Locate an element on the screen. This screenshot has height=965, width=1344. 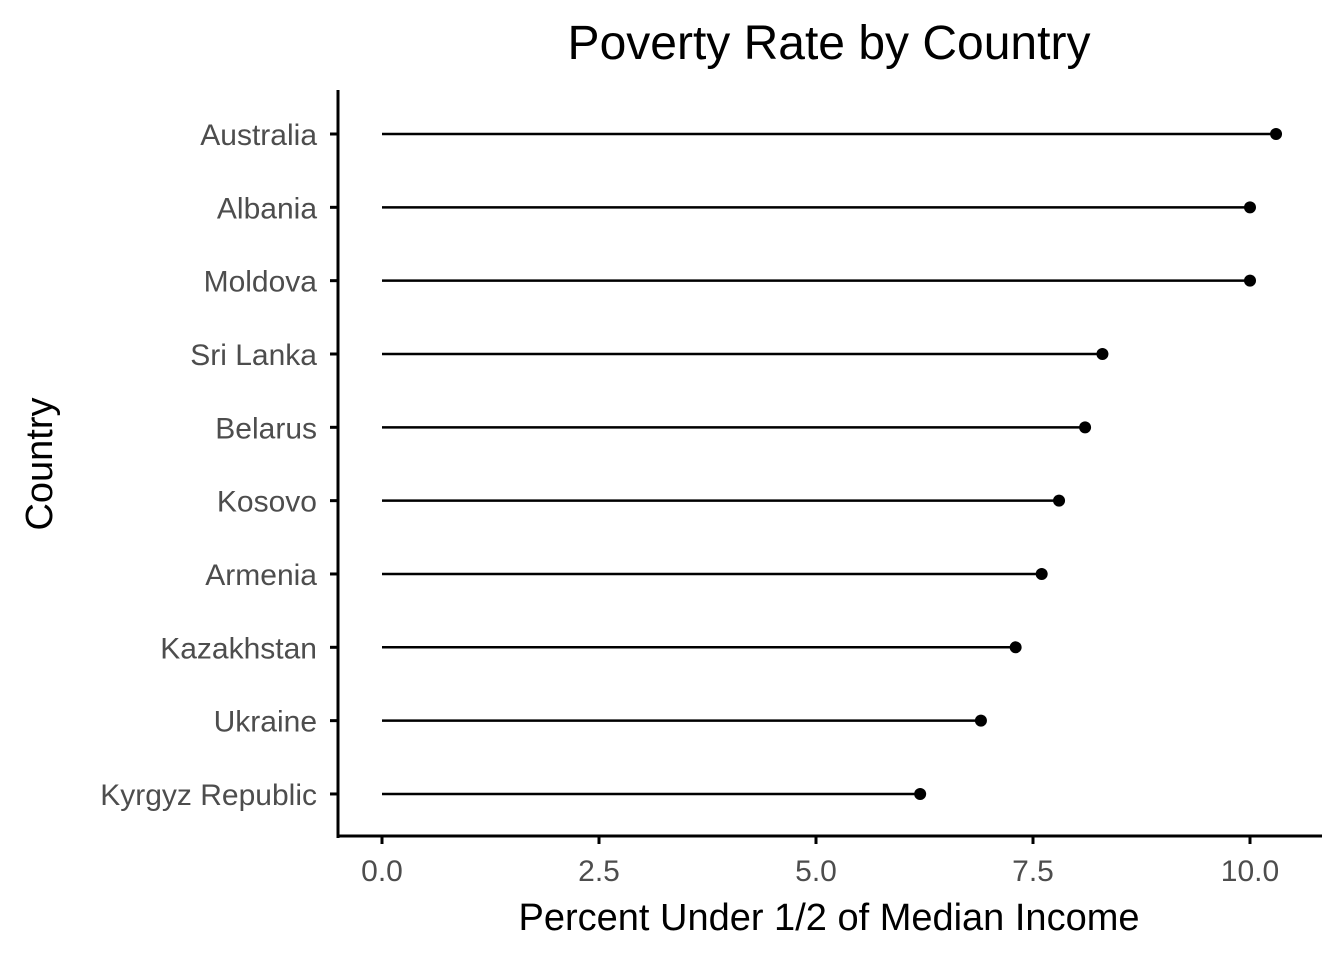
x-axis-title: Percent Under 1/2 of Median Income is located at coordinates (828, 918).